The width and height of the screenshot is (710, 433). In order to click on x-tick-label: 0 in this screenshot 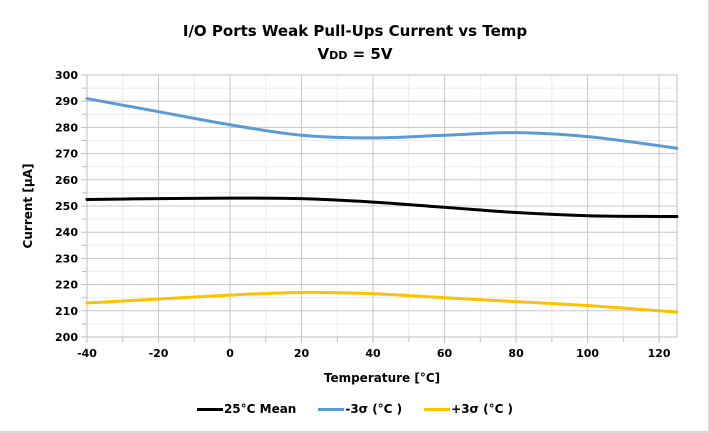, I will do `click(230, 353)`.